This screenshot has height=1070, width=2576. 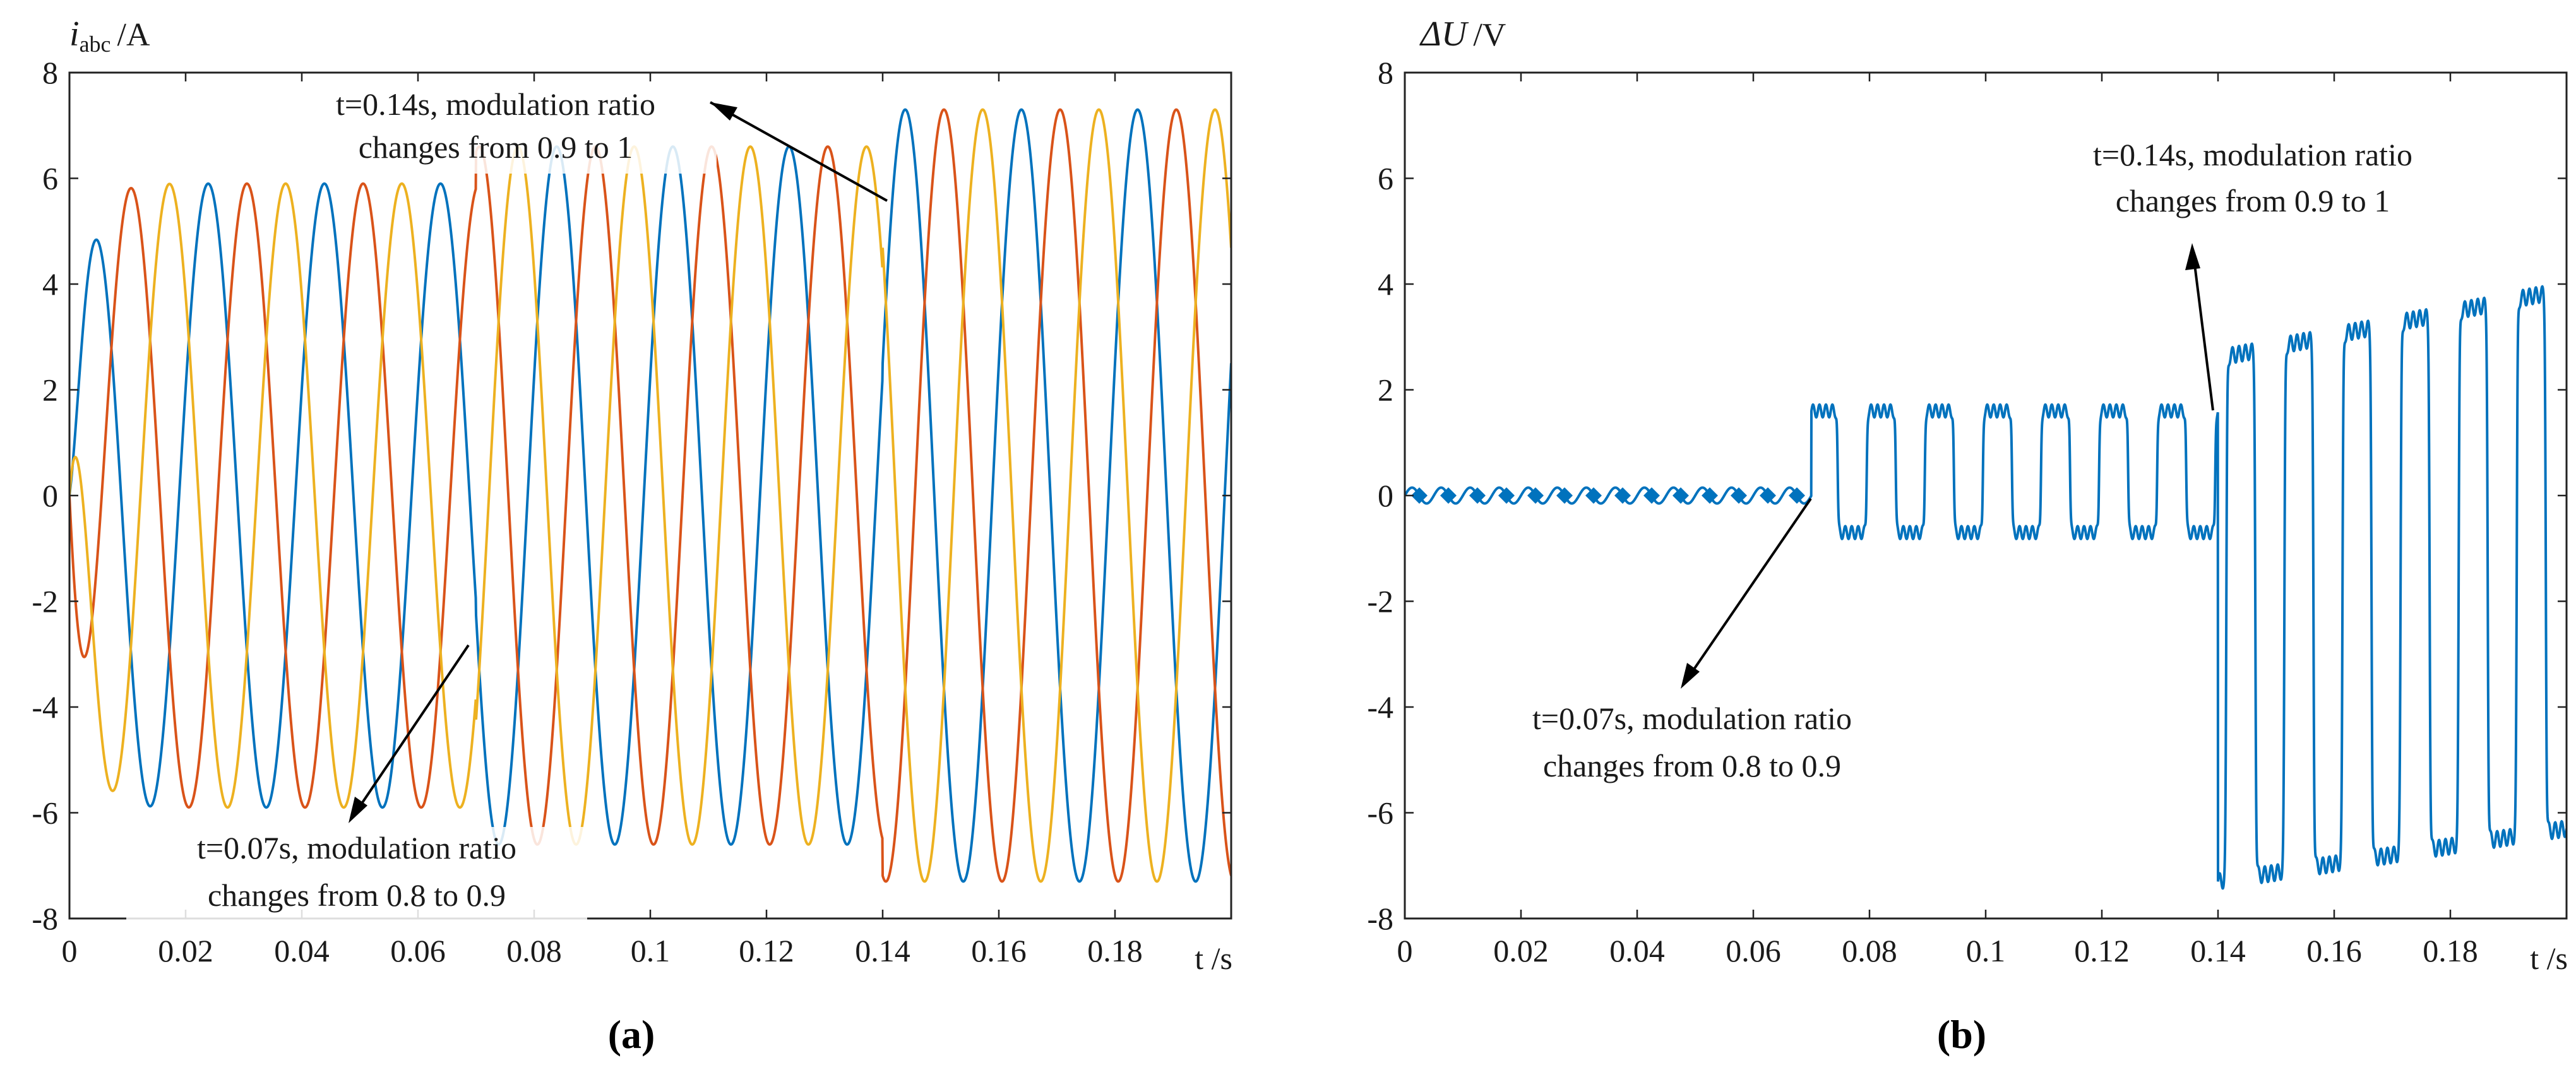 What do you see at coordinates (357, 895) in the screenshot?
I see `panel-a-annotation-007-line2: changes from 0.8 to 0.9` at bounding box center [357, 895].